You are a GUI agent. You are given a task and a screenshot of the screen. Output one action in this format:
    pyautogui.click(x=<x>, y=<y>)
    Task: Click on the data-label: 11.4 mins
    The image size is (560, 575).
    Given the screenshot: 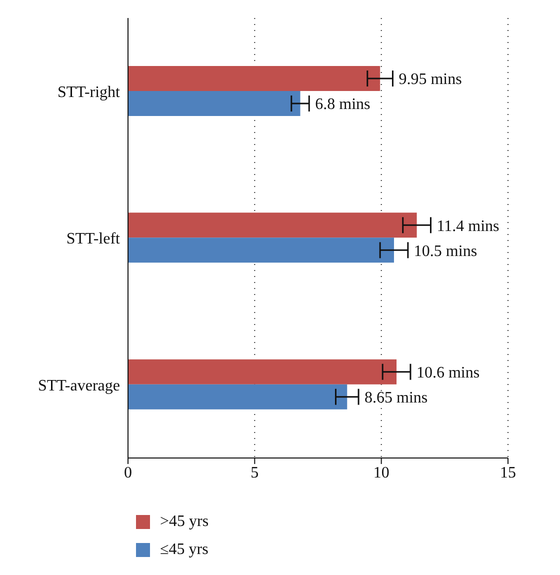 What is the action you would take?
    pyautogui.click(x=468, y=226)
    